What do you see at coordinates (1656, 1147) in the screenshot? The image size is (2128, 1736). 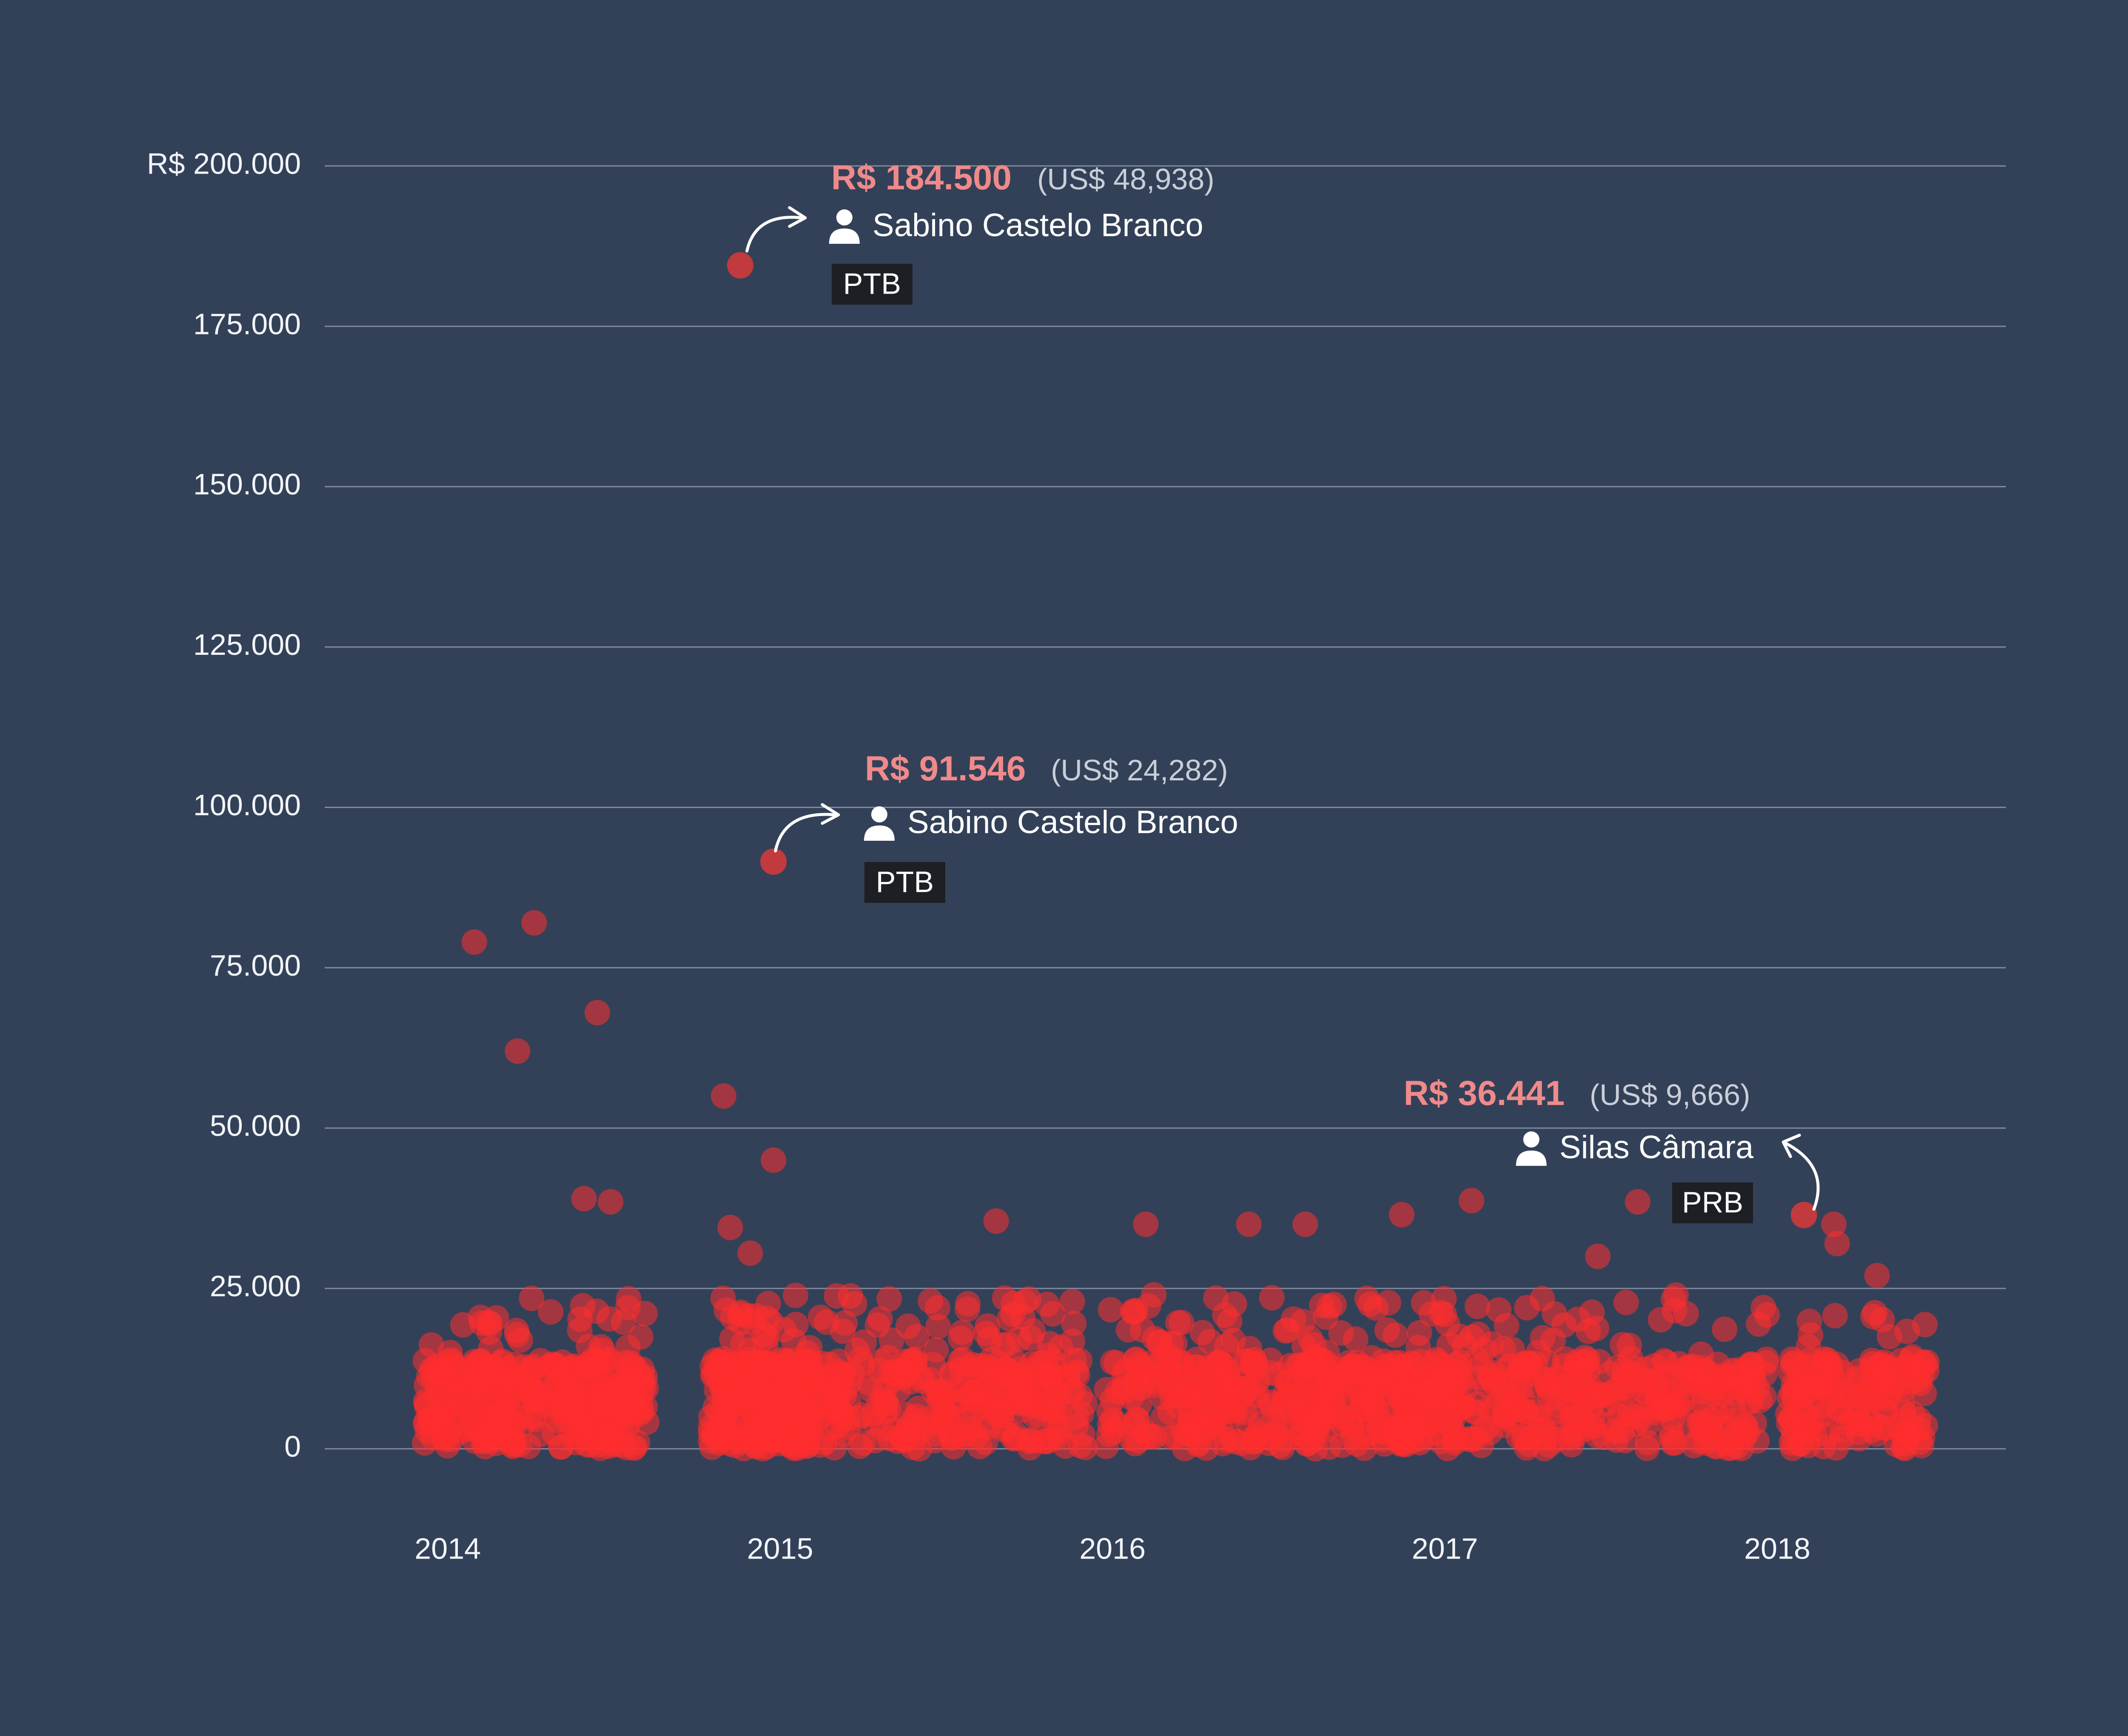 I see `annotation-name: Silas Câmara` at bounding box center [1656, 1147].